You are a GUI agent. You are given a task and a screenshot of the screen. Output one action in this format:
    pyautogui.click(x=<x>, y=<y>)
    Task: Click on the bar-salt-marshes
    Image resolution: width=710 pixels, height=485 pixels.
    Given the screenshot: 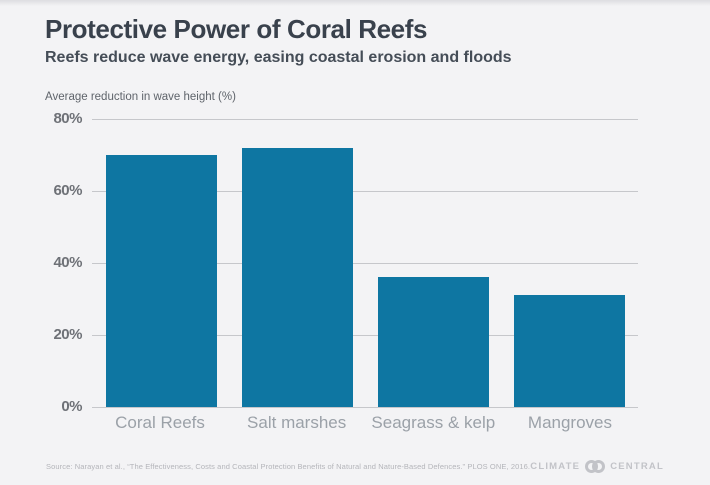 What is the action you would take?
    pyautogui.click(x=297, y=277)
    